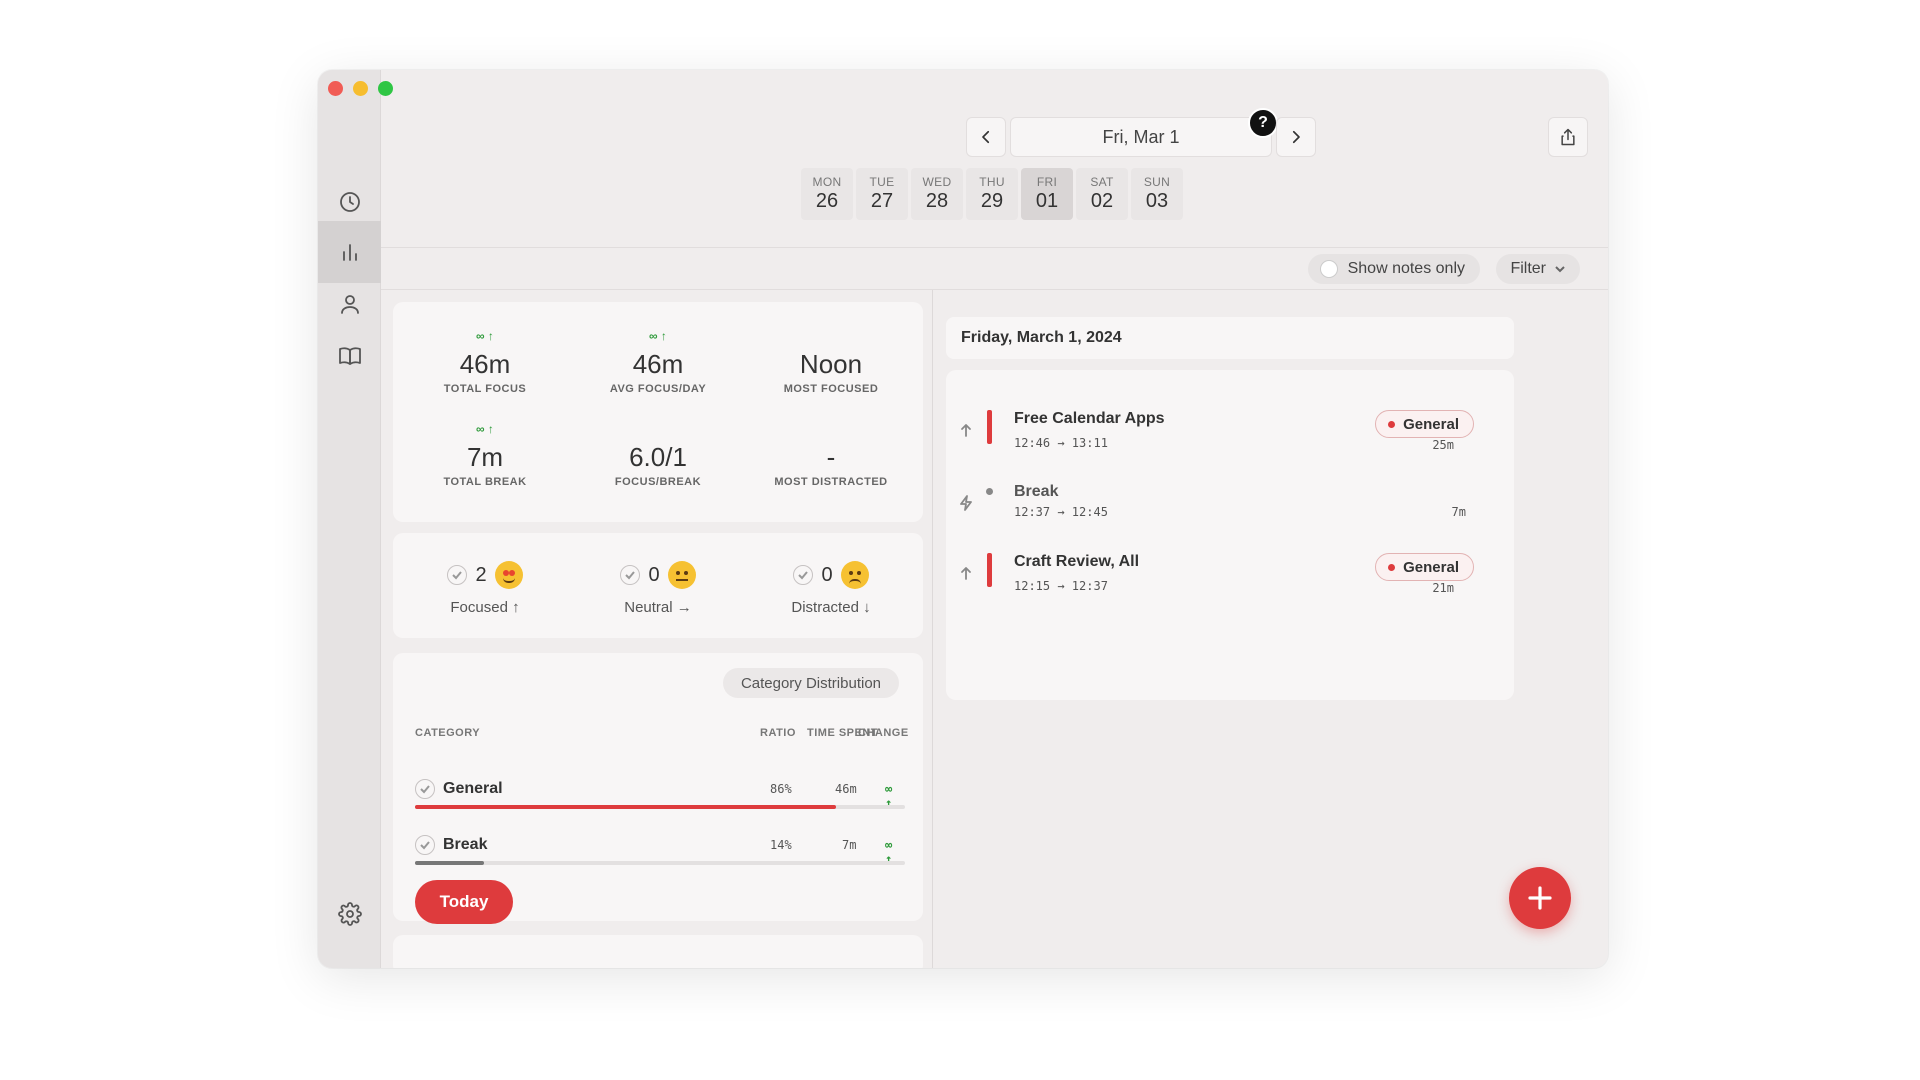  What do you see at coordinates (781, 845) in the screenshot?
I see `category-ratio: 14%` at bounding box center [781, 845].